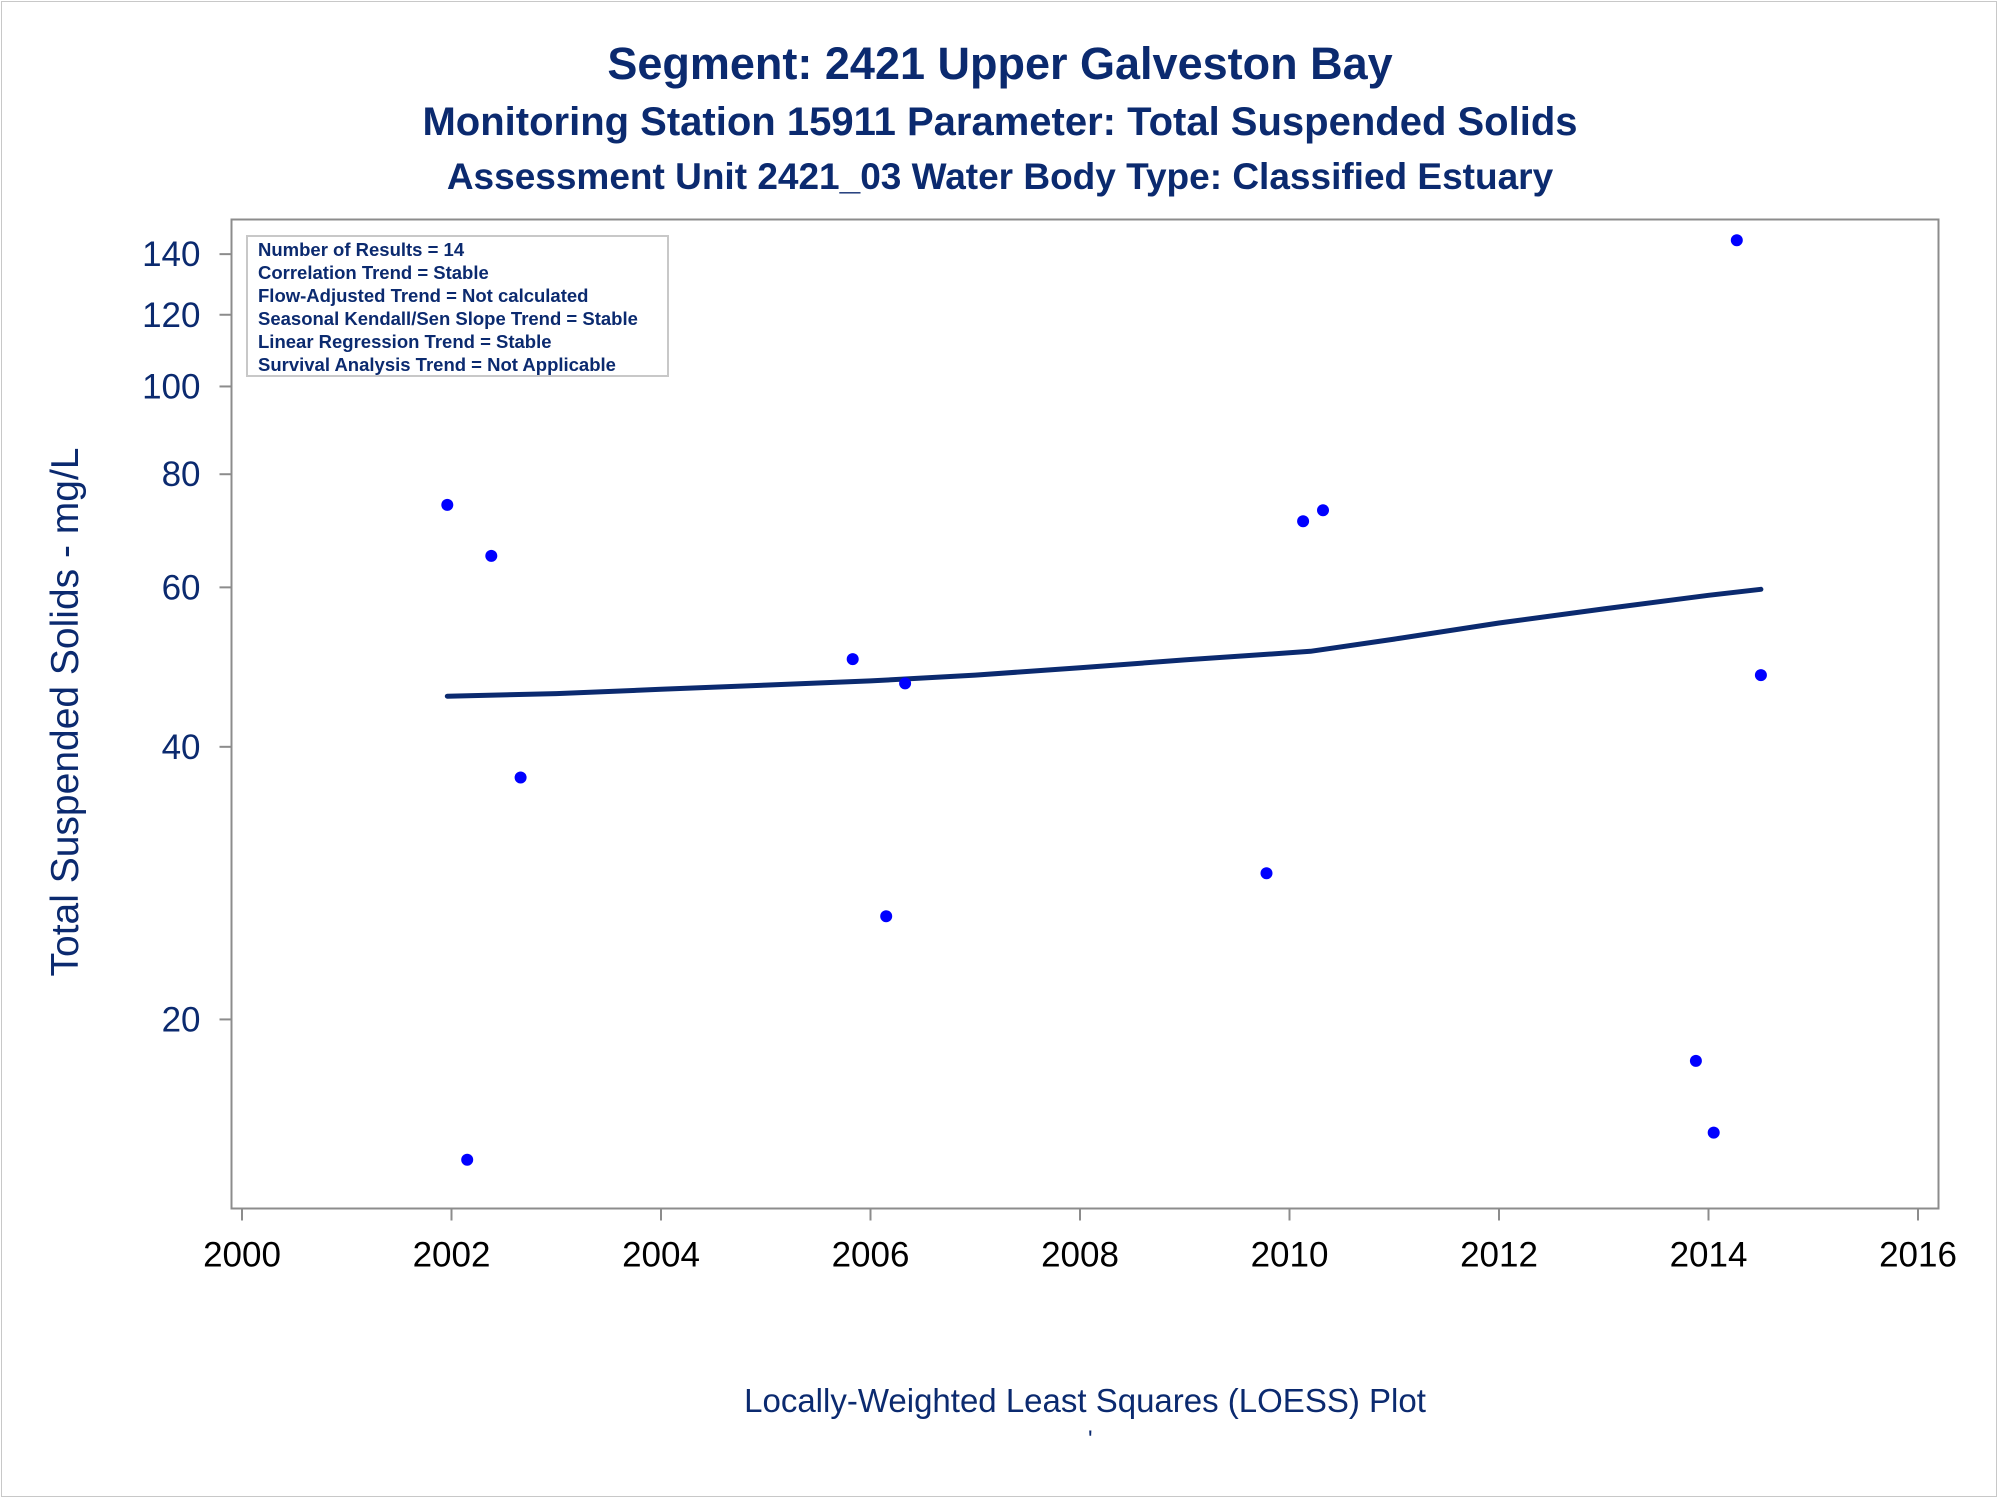 Image resolution: width=2000 pixels, height=1500 pixels. Describe the element at coordinates (187, 637) in the screenshot. I see `y-axis: 20 40 60 80 100 120 140` at that location.